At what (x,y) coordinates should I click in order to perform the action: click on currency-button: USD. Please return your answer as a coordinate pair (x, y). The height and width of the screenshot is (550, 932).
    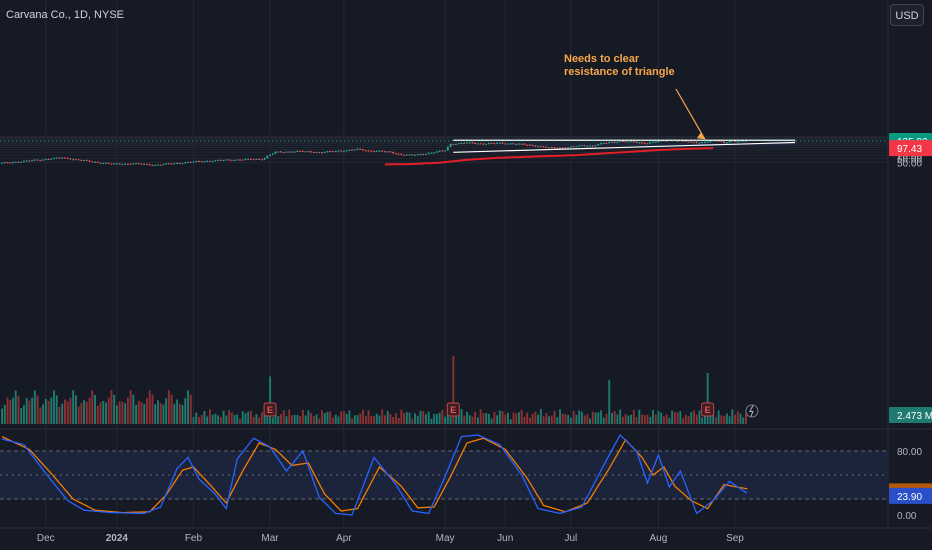
    Looking at the image, I should click on (907, 15).